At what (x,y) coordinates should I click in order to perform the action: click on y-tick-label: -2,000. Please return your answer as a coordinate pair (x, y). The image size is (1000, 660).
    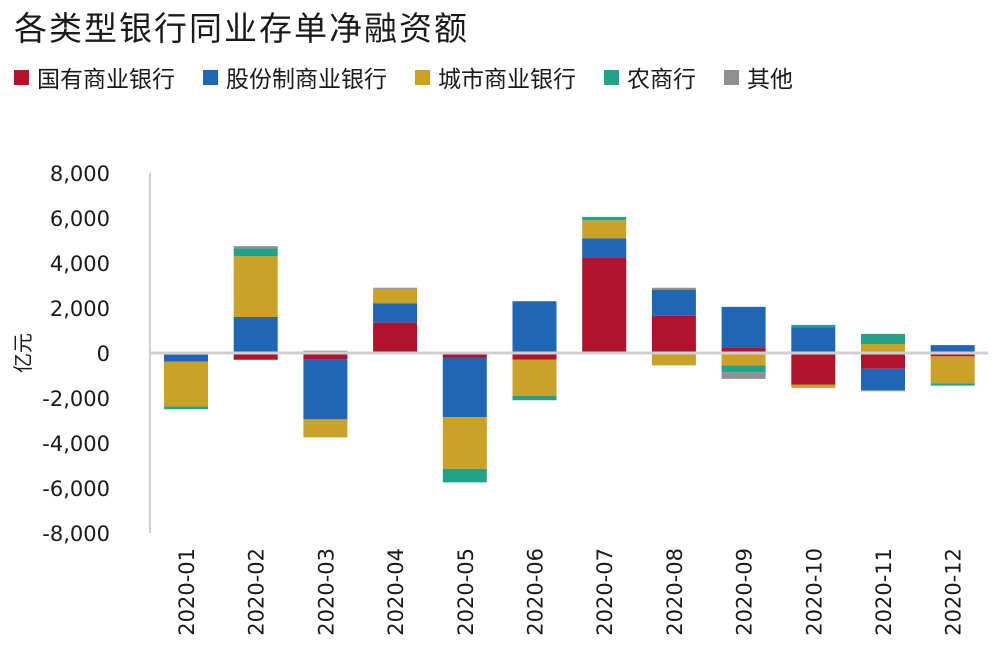
    Looking at the image, I should click on (76, 399).